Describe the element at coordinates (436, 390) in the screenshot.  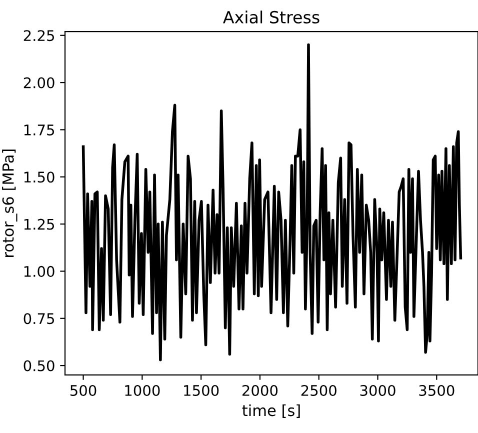
I see `x-tick-label: 3500` at that location.